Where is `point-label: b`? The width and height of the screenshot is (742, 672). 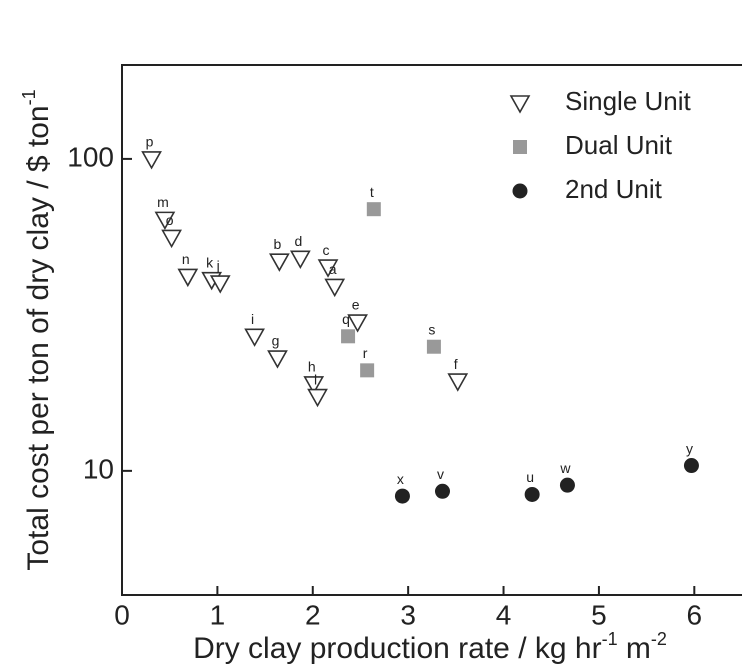 point-label: b is located at coordinates (277, 244).